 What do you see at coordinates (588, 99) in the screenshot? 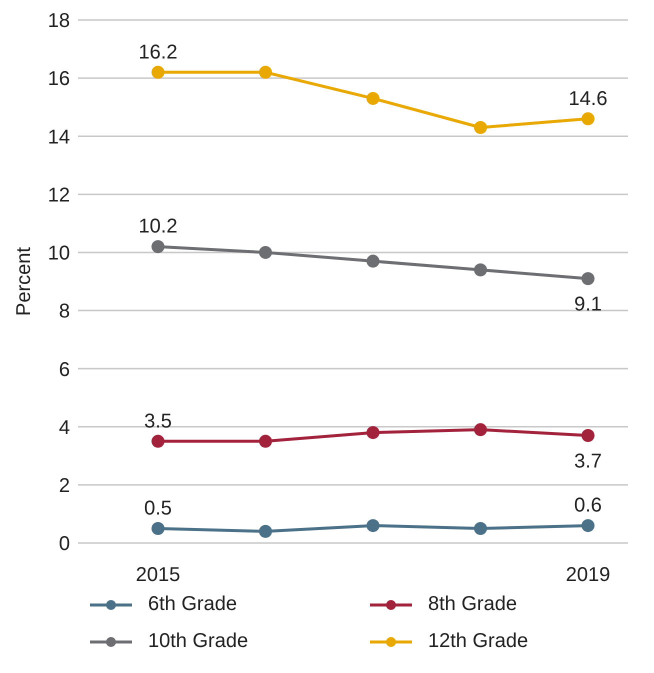
I see `data-label: 14.6` at bounding box center [588, 99].